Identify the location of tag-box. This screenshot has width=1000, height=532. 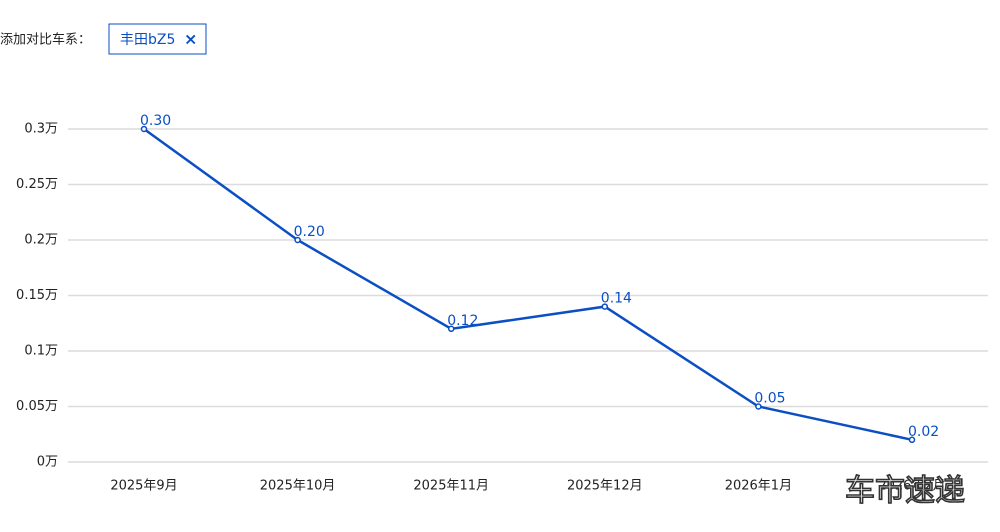
(157, 39).